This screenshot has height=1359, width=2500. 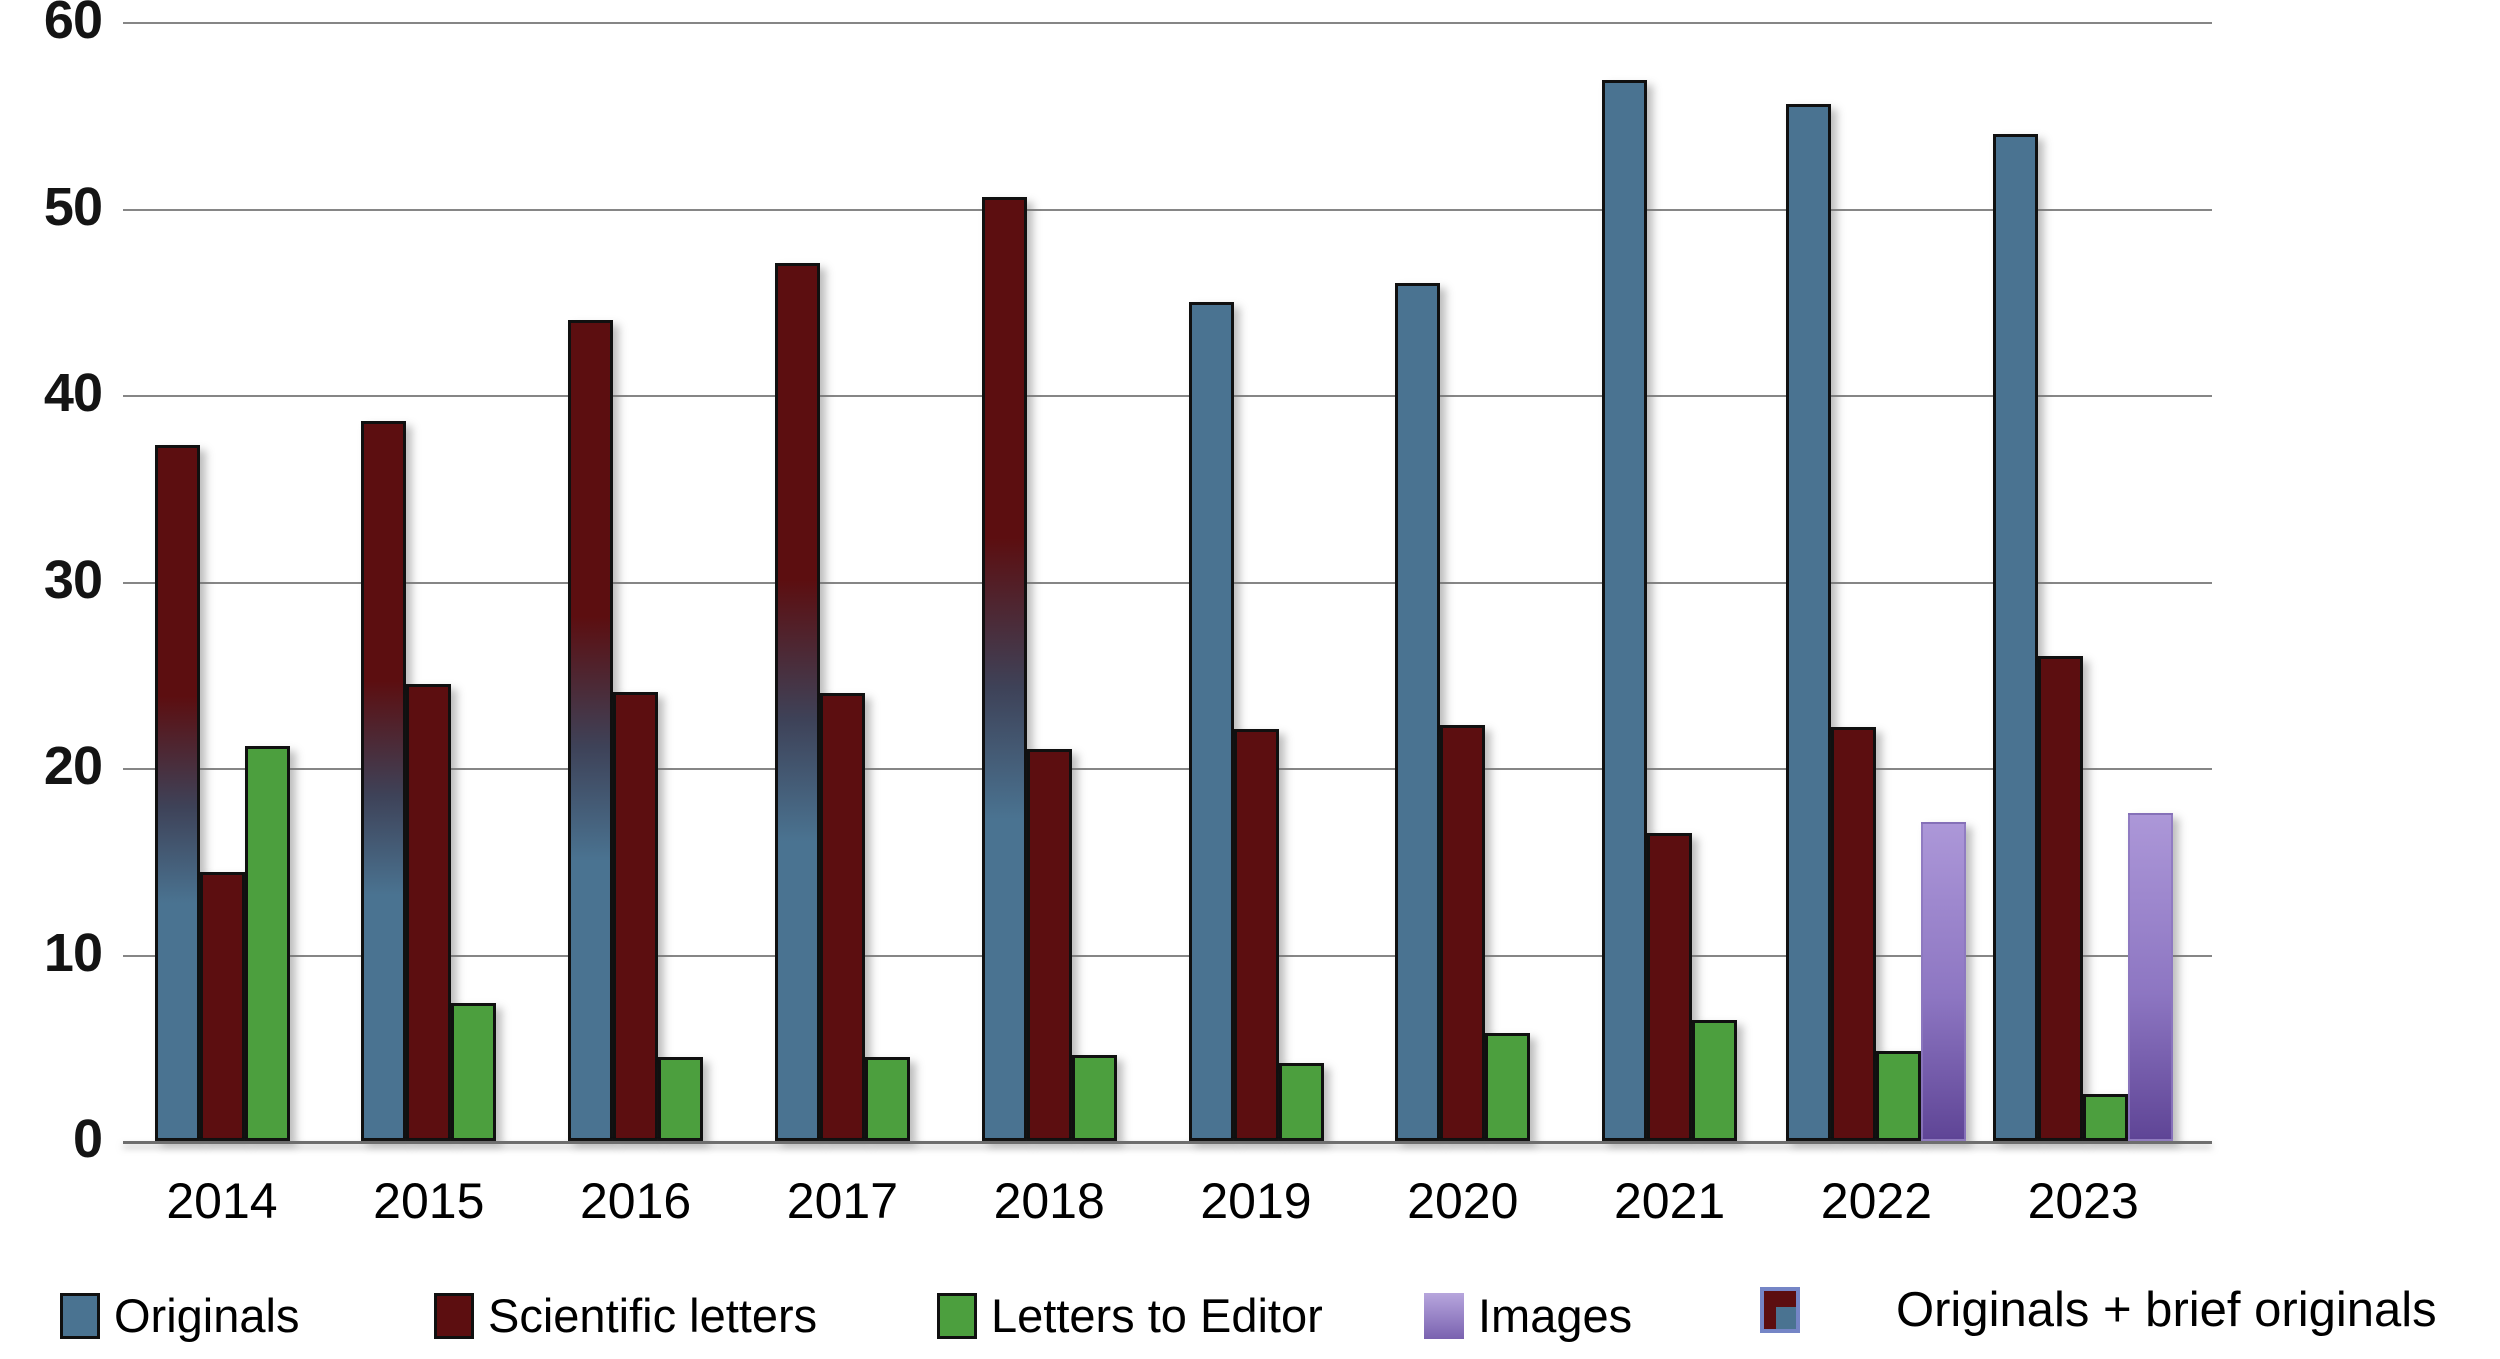 I want to click on bar-scientific-letters-2018, so click(x=1049, y=945).